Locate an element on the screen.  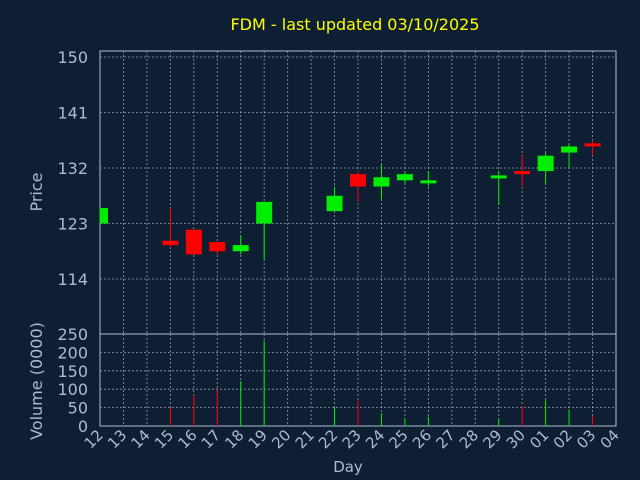
volume-axis-label: Volume (0000) is located at coordinates (36, 381).